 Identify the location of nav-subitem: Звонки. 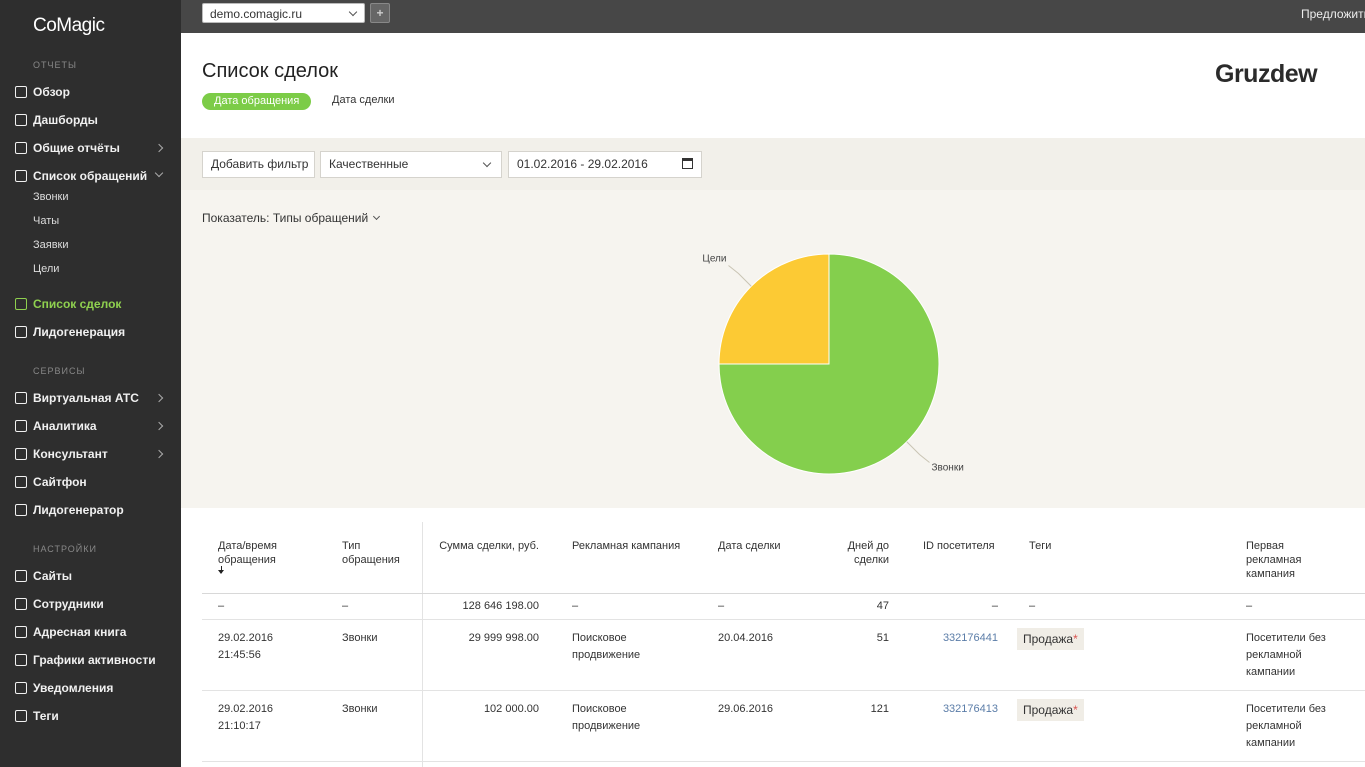
(51, 197).